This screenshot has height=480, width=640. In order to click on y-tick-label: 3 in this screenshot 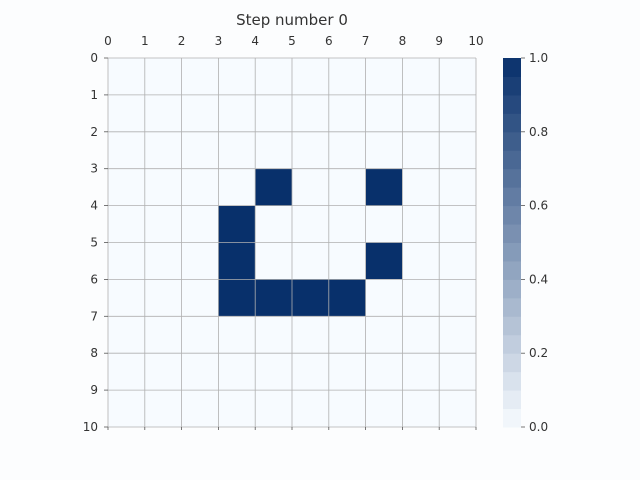, I will do `click(94, 169)`.